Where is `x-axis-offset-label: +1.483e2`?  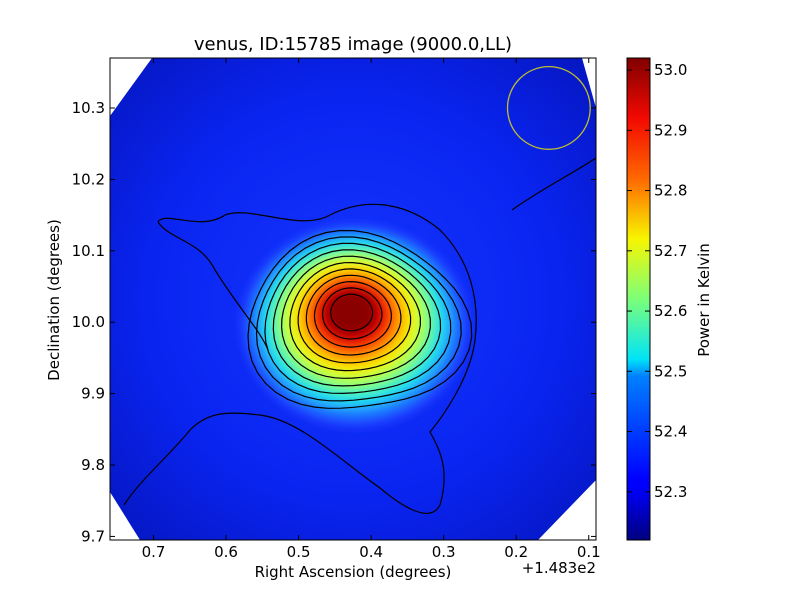 x-axis-offset-label: +1.483e2 is located at coordinates (559, 568).